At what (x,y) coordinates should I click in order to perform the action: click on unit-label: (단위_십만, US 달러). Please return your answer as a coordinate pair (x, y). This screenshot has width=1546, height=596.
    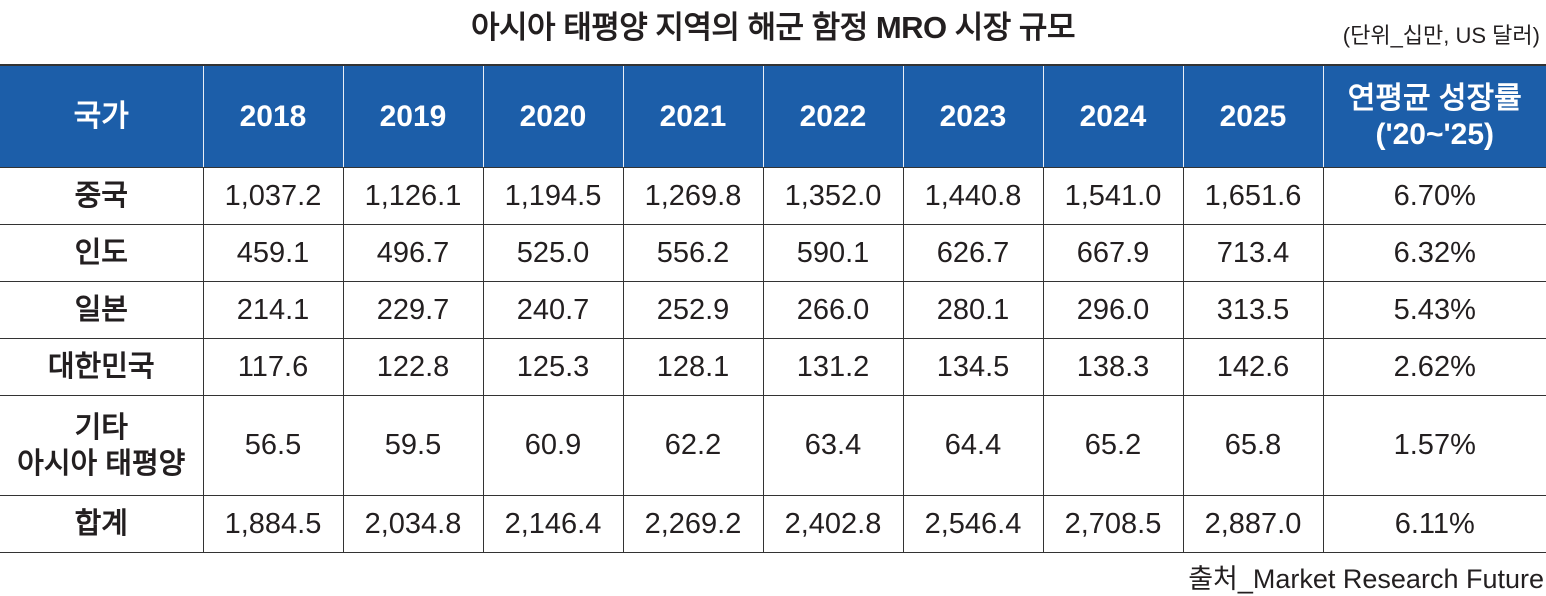
    Looking at the image, I should click on (1441, 34).